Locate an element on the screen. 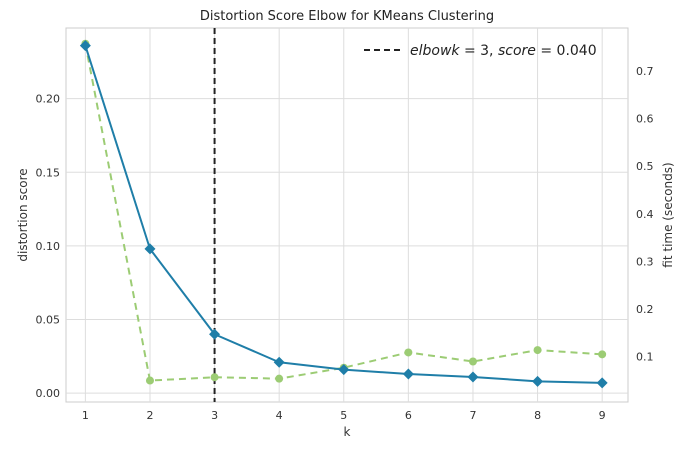 The height and width of the screenshot is (449, 698). y-ticks: 0.00 0.05 0.10 0.15 0.20 is located at coordinates (48, 246).